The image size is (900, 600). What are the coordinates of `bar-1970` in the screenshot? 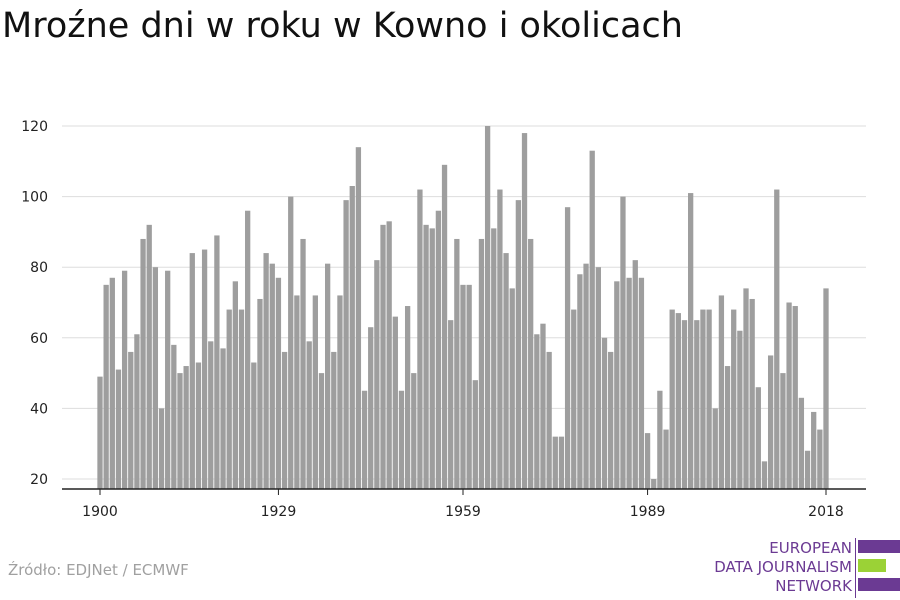 It's located at (531, 363).